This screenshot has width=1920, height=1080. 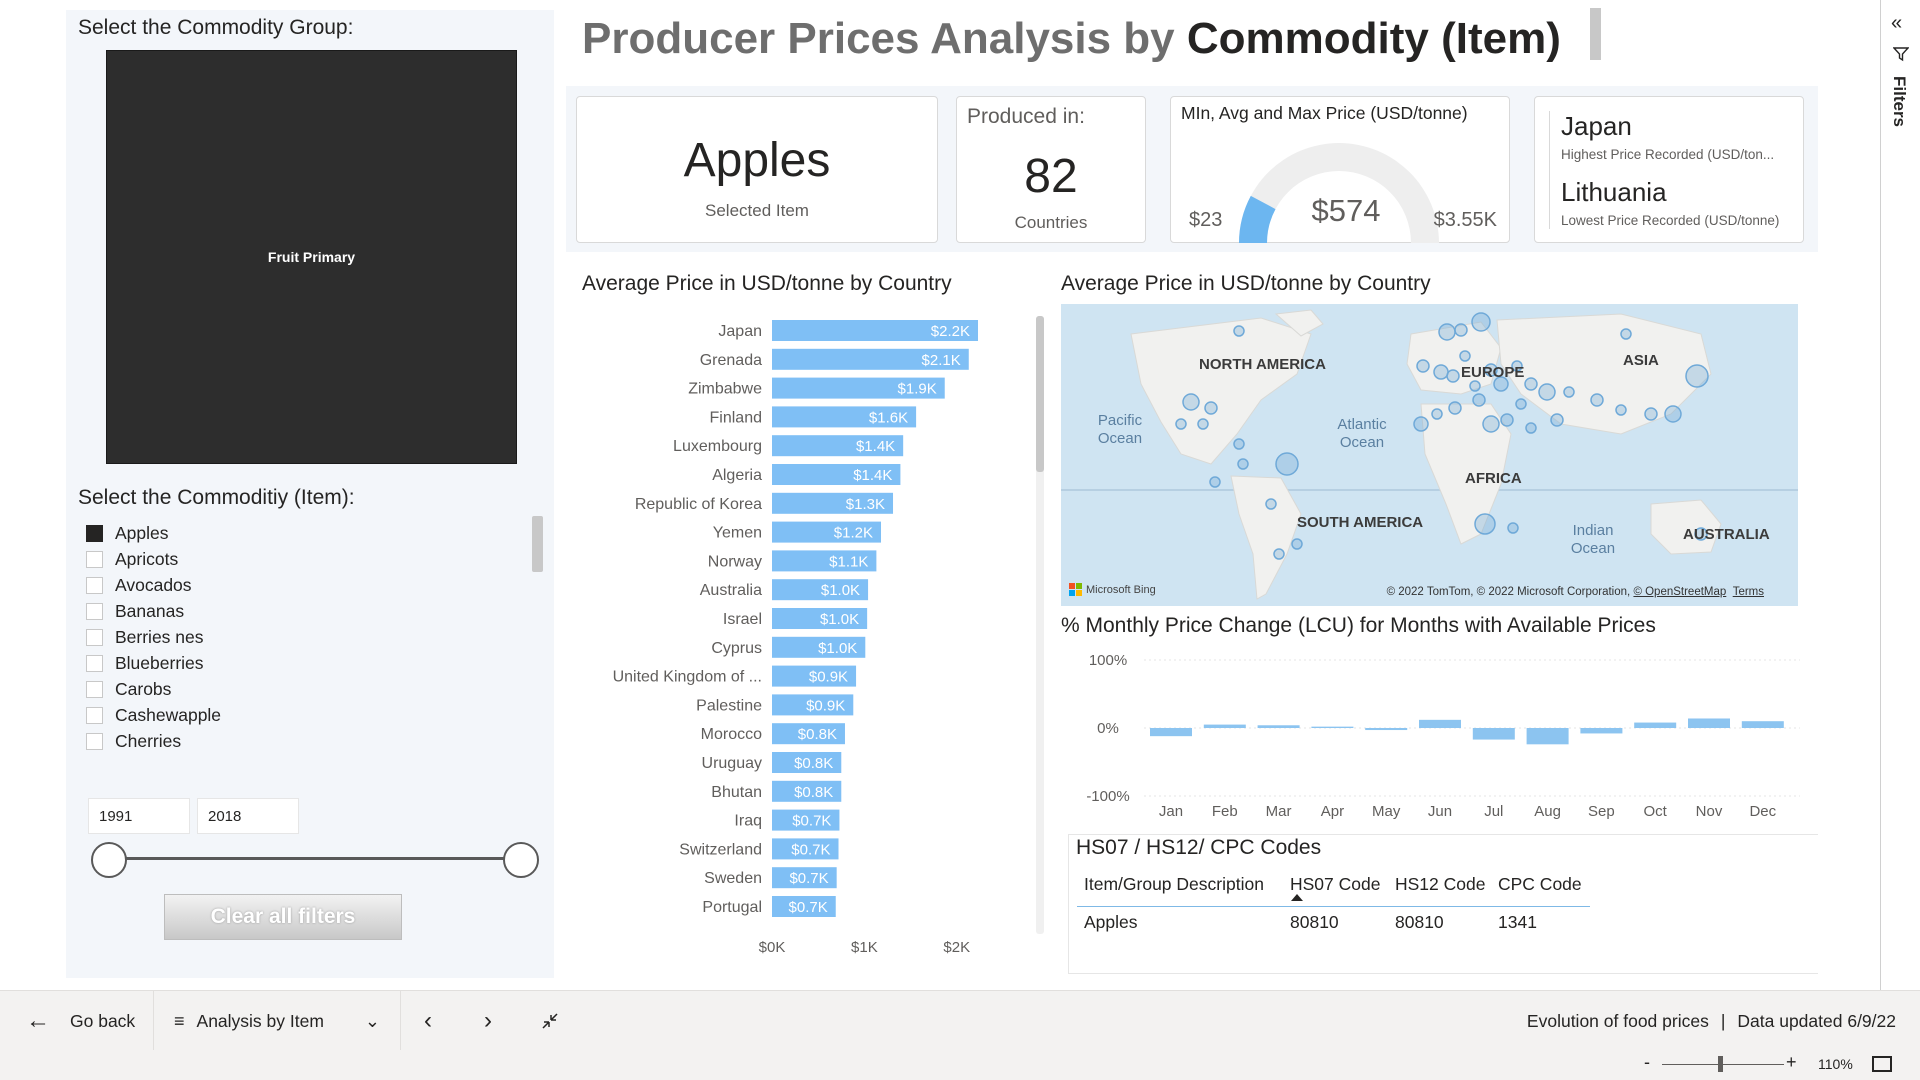 I want to click on commodity-item-title: Select the Commoditiy (Item):, so click(x=216, y=497).